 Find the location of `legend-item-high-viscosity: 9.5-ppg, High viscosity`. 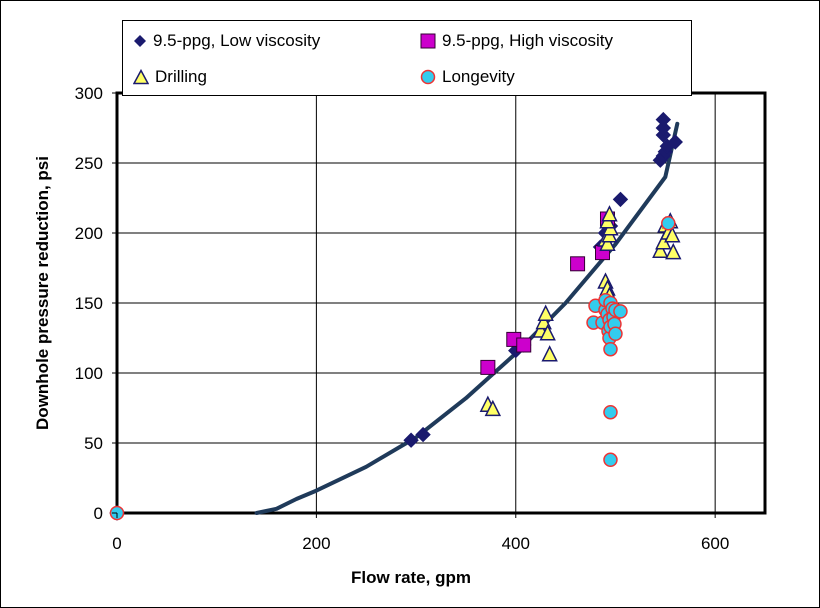

legend-item-high-viscosity: 9.5-ppg, High viscosity is located at coordinates (516, 41).